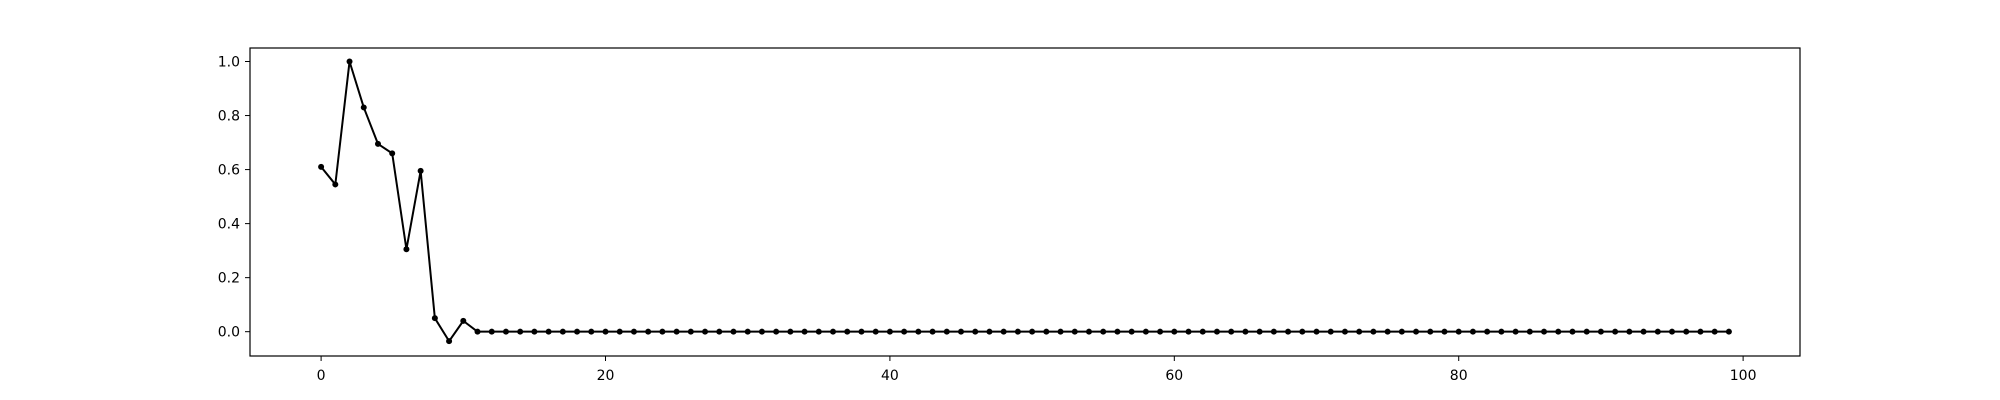 This screenshot has width=2000, height=400. I want to click on x-tick-label: 20, so click(606, 376).